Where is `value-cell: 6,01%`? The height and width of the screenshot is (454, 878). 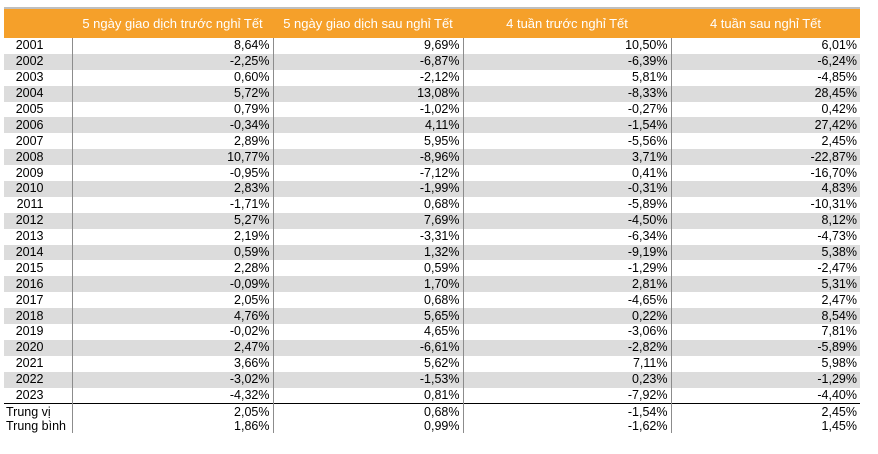 value-cell: 6,01% is located at coordinates (839, 45).